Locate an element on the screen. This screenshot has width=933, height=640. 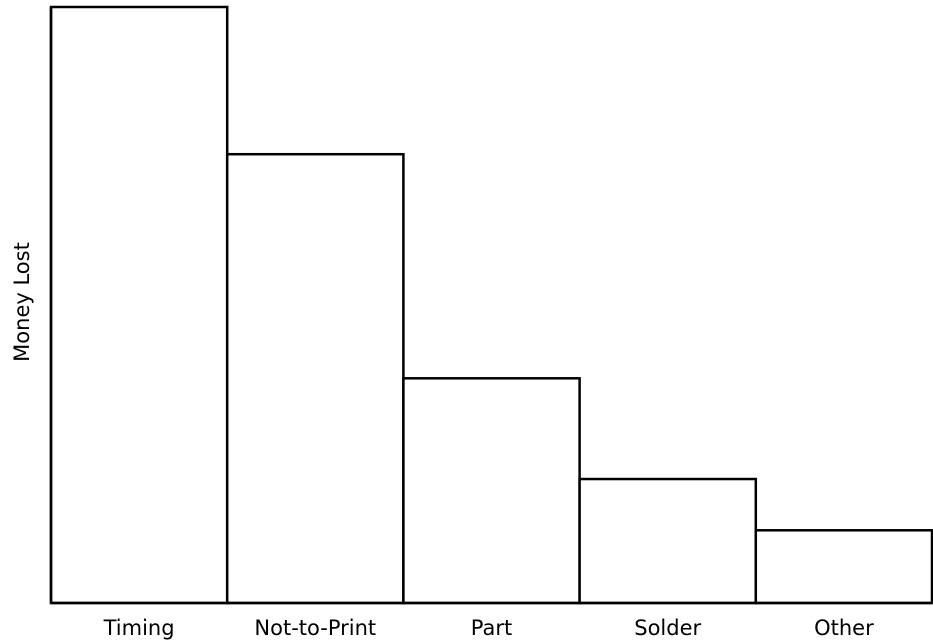
bar-part is located at coordinates (491, 491).